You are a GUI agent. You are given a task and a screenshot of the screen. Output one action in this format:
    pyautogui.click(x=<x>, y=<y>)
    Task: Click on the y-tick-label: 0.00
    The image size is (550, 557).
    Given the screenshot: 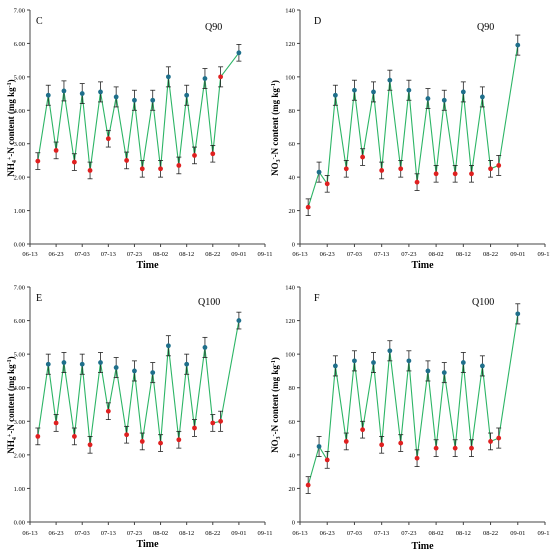 What is the action you would take?
    pyautogui.click(x=19, y=523)
    